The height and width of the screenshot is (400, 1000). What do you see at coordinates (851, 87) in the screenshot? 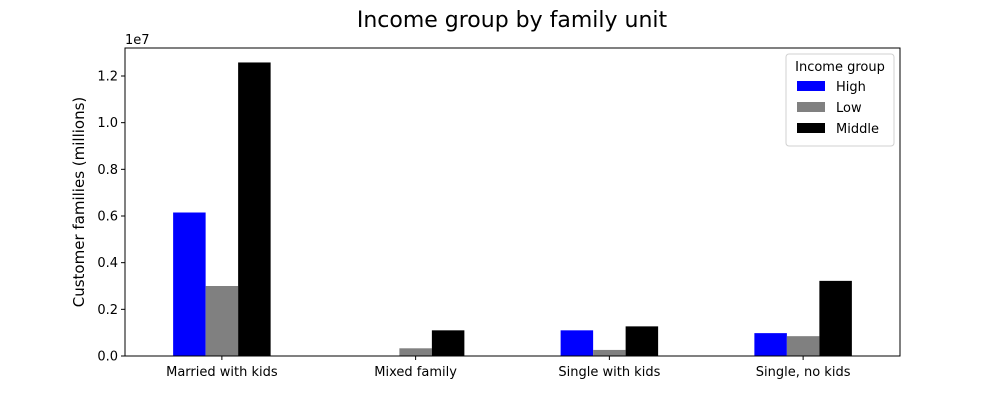
I see `legend-label-high: High` at bounding box center [851, 87].